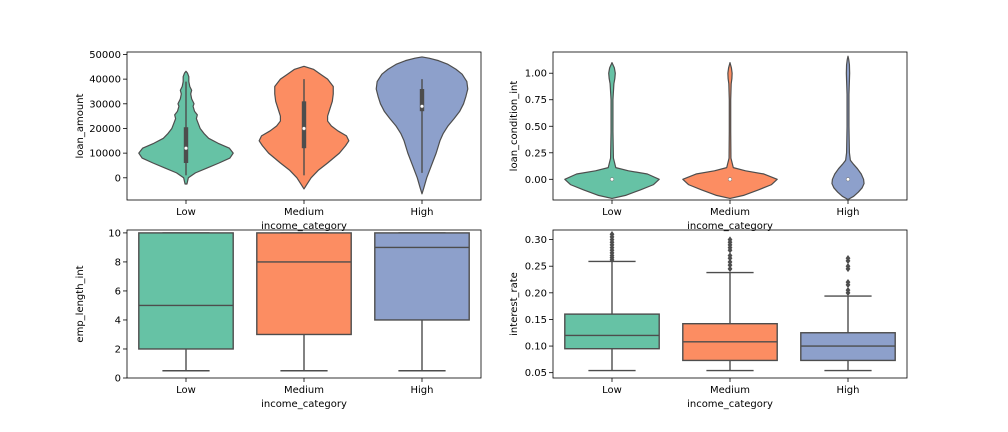  Describe the element at coordinates (514, 126) in the screenshot. I see `y-axis-label: loan_condition_int` at that location.